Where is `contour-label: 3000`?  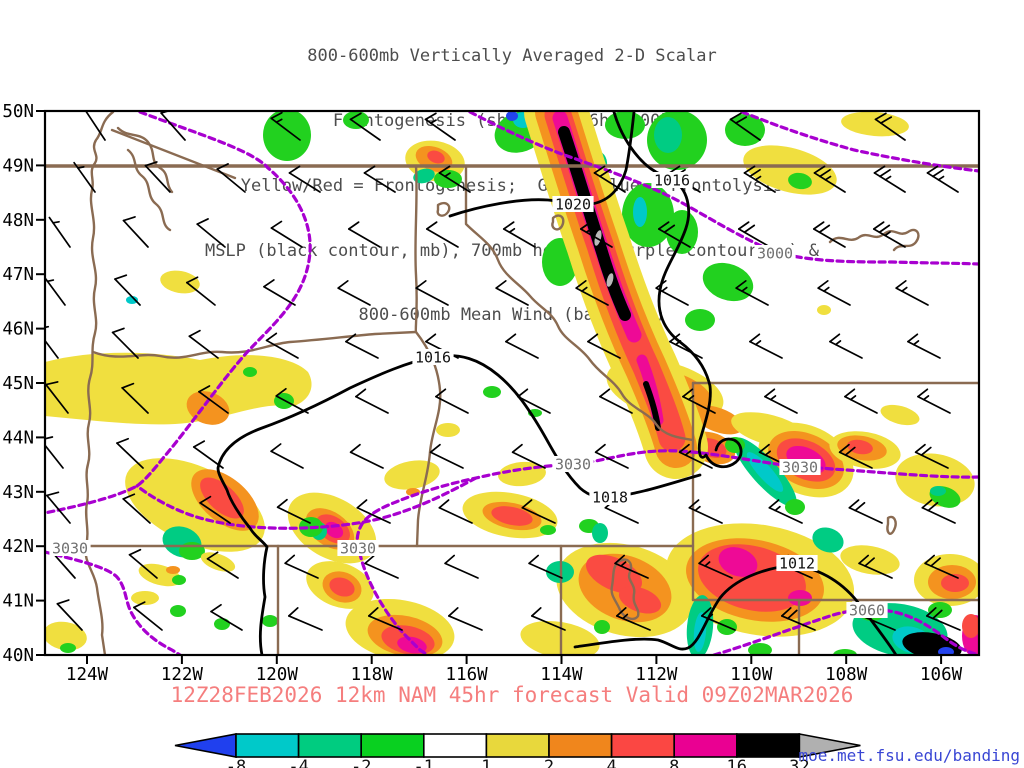
contour-label: 3000 is located at coordinates (775, 254).